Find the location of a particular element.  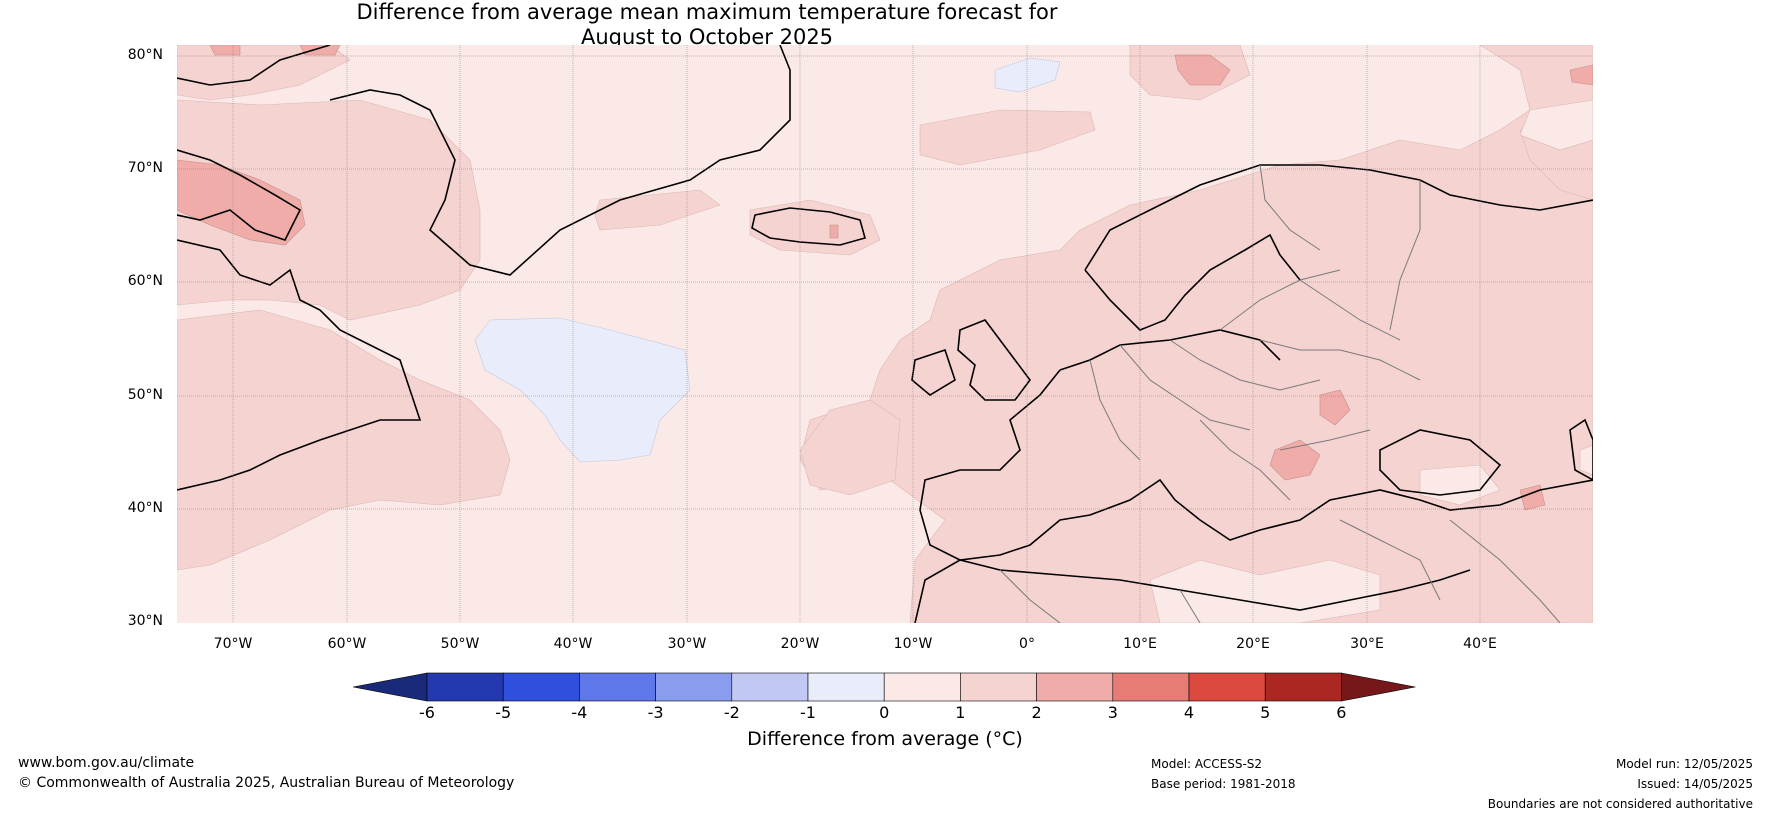

colorbar-extend-low is located at coordinates (390, 687).